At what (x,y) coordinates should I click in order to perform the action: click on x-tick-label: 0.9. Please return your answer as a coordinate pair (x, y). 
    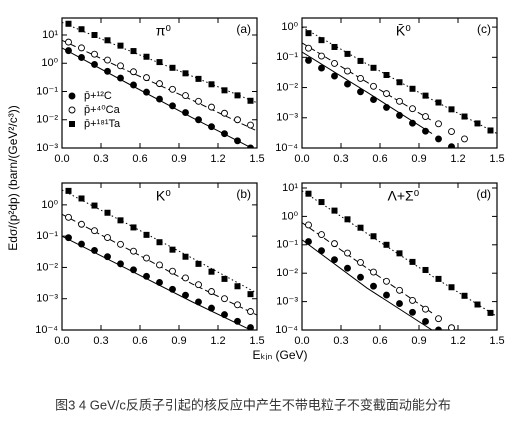
    Looking at the image, I should click on (418, 159).